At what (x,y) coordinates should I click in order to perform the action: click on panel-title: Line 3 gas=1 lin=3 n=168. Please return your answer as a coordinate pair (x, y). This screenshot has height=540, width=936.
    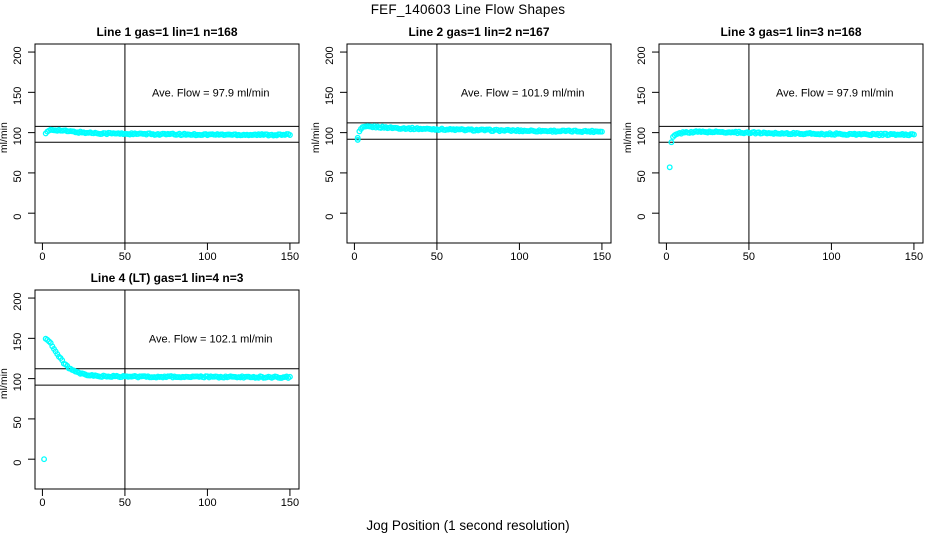
    Looking at the image, I should click on (790, 32).